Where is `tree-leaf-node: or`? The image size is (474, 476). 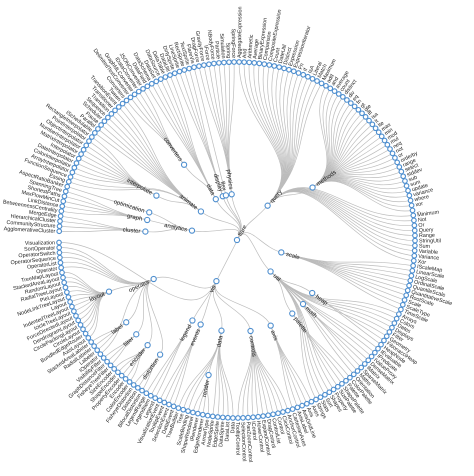
tree-leaf-node: or is located at coordinates (398, 156).